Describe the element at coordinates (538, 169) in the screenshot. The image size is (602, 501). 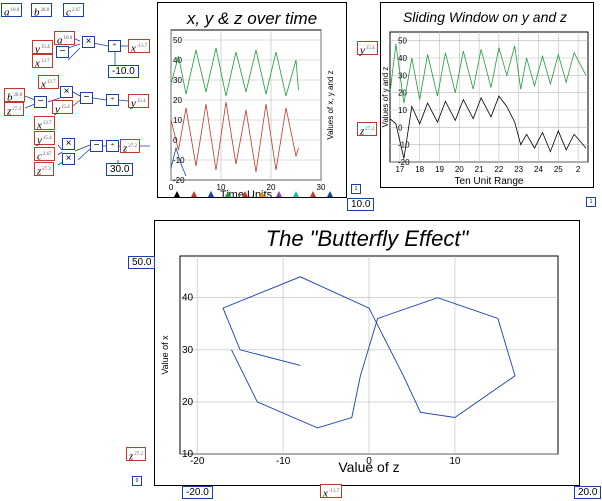
I see `x-tick-label: 24` at that location.